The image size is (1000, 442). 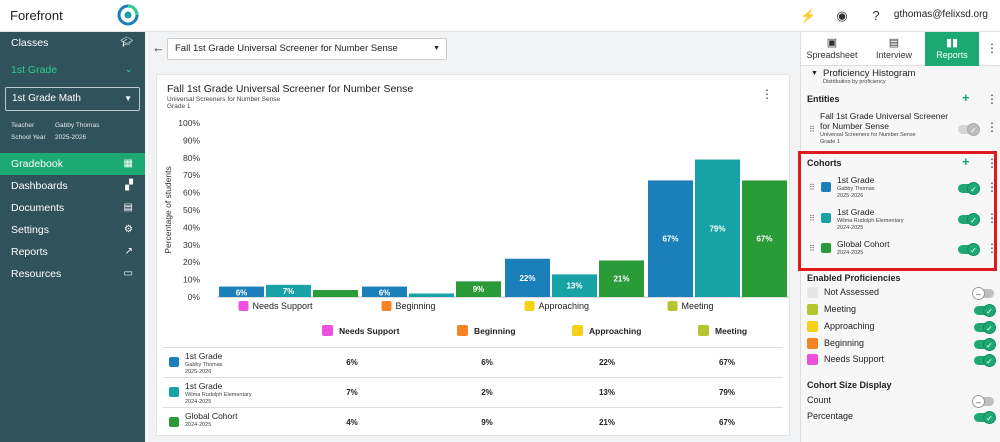 I want to click on sidebar-item-grade: 1st Grade ⌄, so click(x=72, y=70).